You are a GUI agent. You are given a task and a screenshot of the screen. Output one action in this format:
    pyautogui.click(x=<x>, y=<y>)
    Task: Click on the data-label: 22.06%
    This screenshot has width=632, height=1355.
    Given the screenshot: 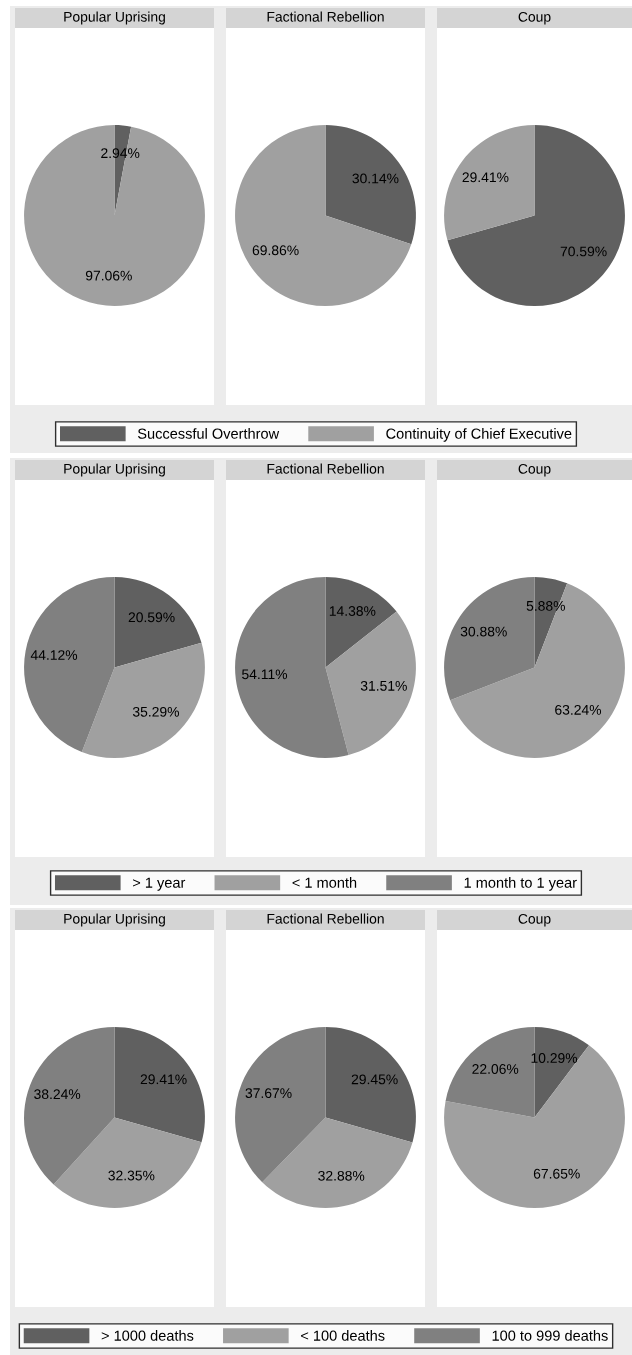 What is the action you would take?
    pyautogui.click(x=495, y=1069)
    